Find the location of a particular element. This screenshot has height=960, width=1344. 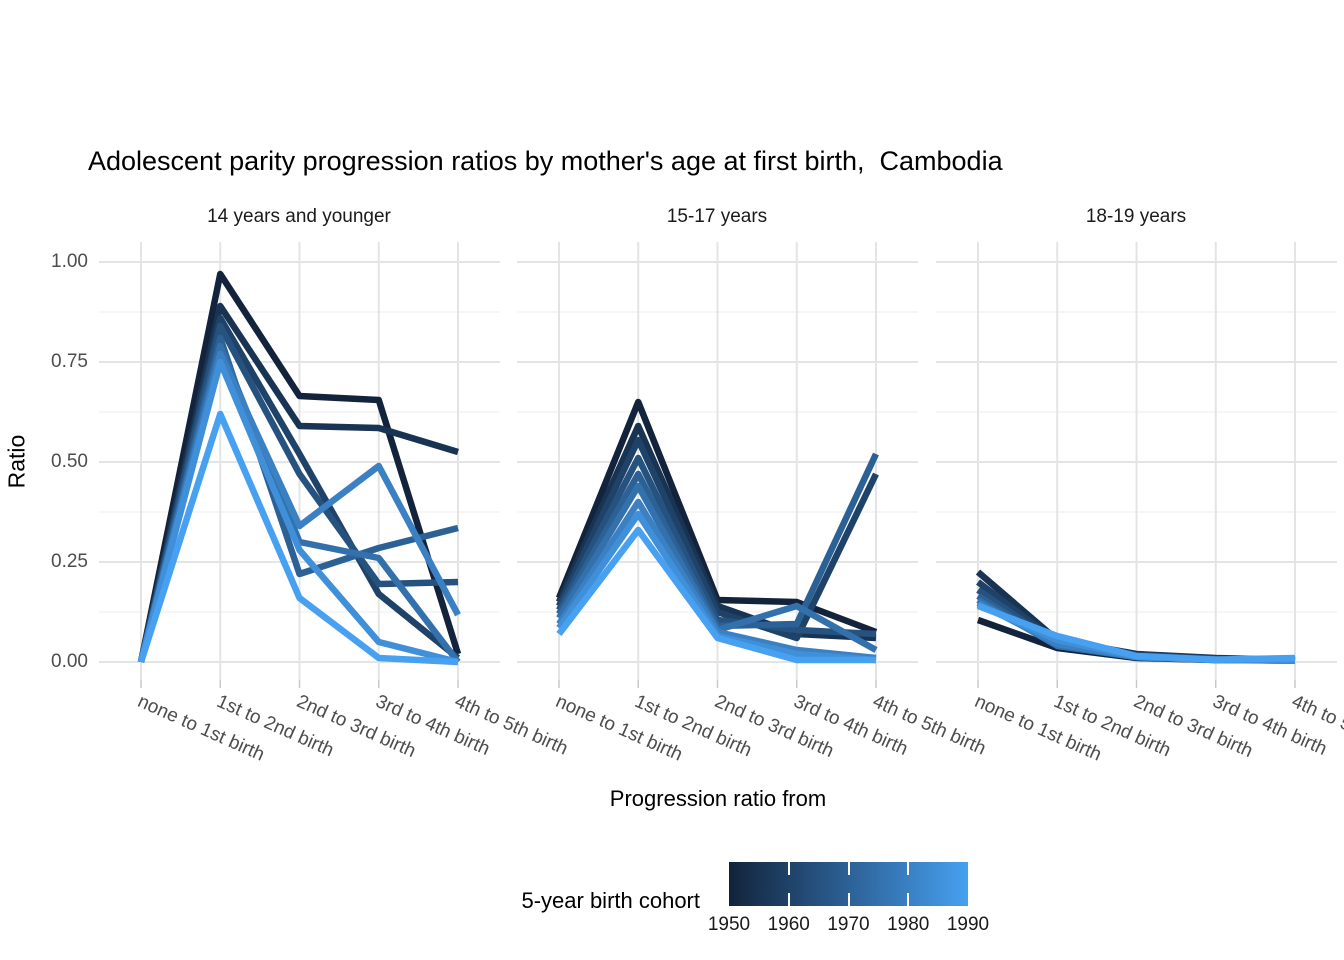

cohort-line-1960 is located at coordinates (717, 539).